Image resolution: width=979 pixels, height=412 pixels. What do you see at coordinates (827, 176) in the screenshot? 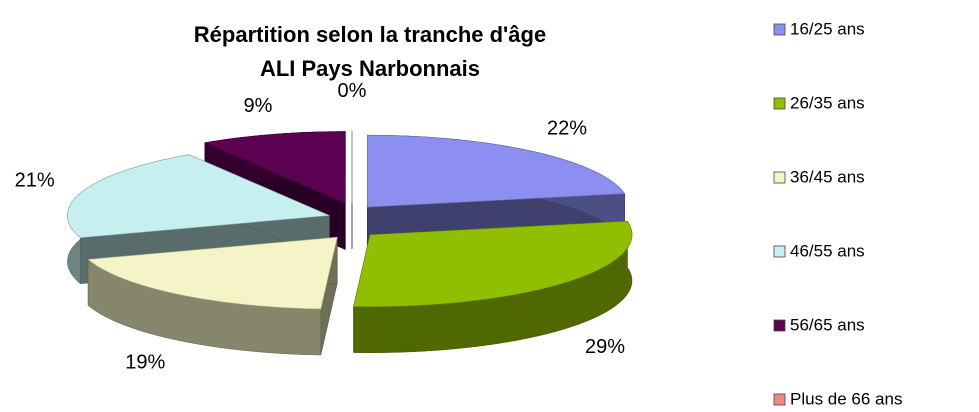
I see `legend-label: 36/45 ans` at bounding box center [827, 176].